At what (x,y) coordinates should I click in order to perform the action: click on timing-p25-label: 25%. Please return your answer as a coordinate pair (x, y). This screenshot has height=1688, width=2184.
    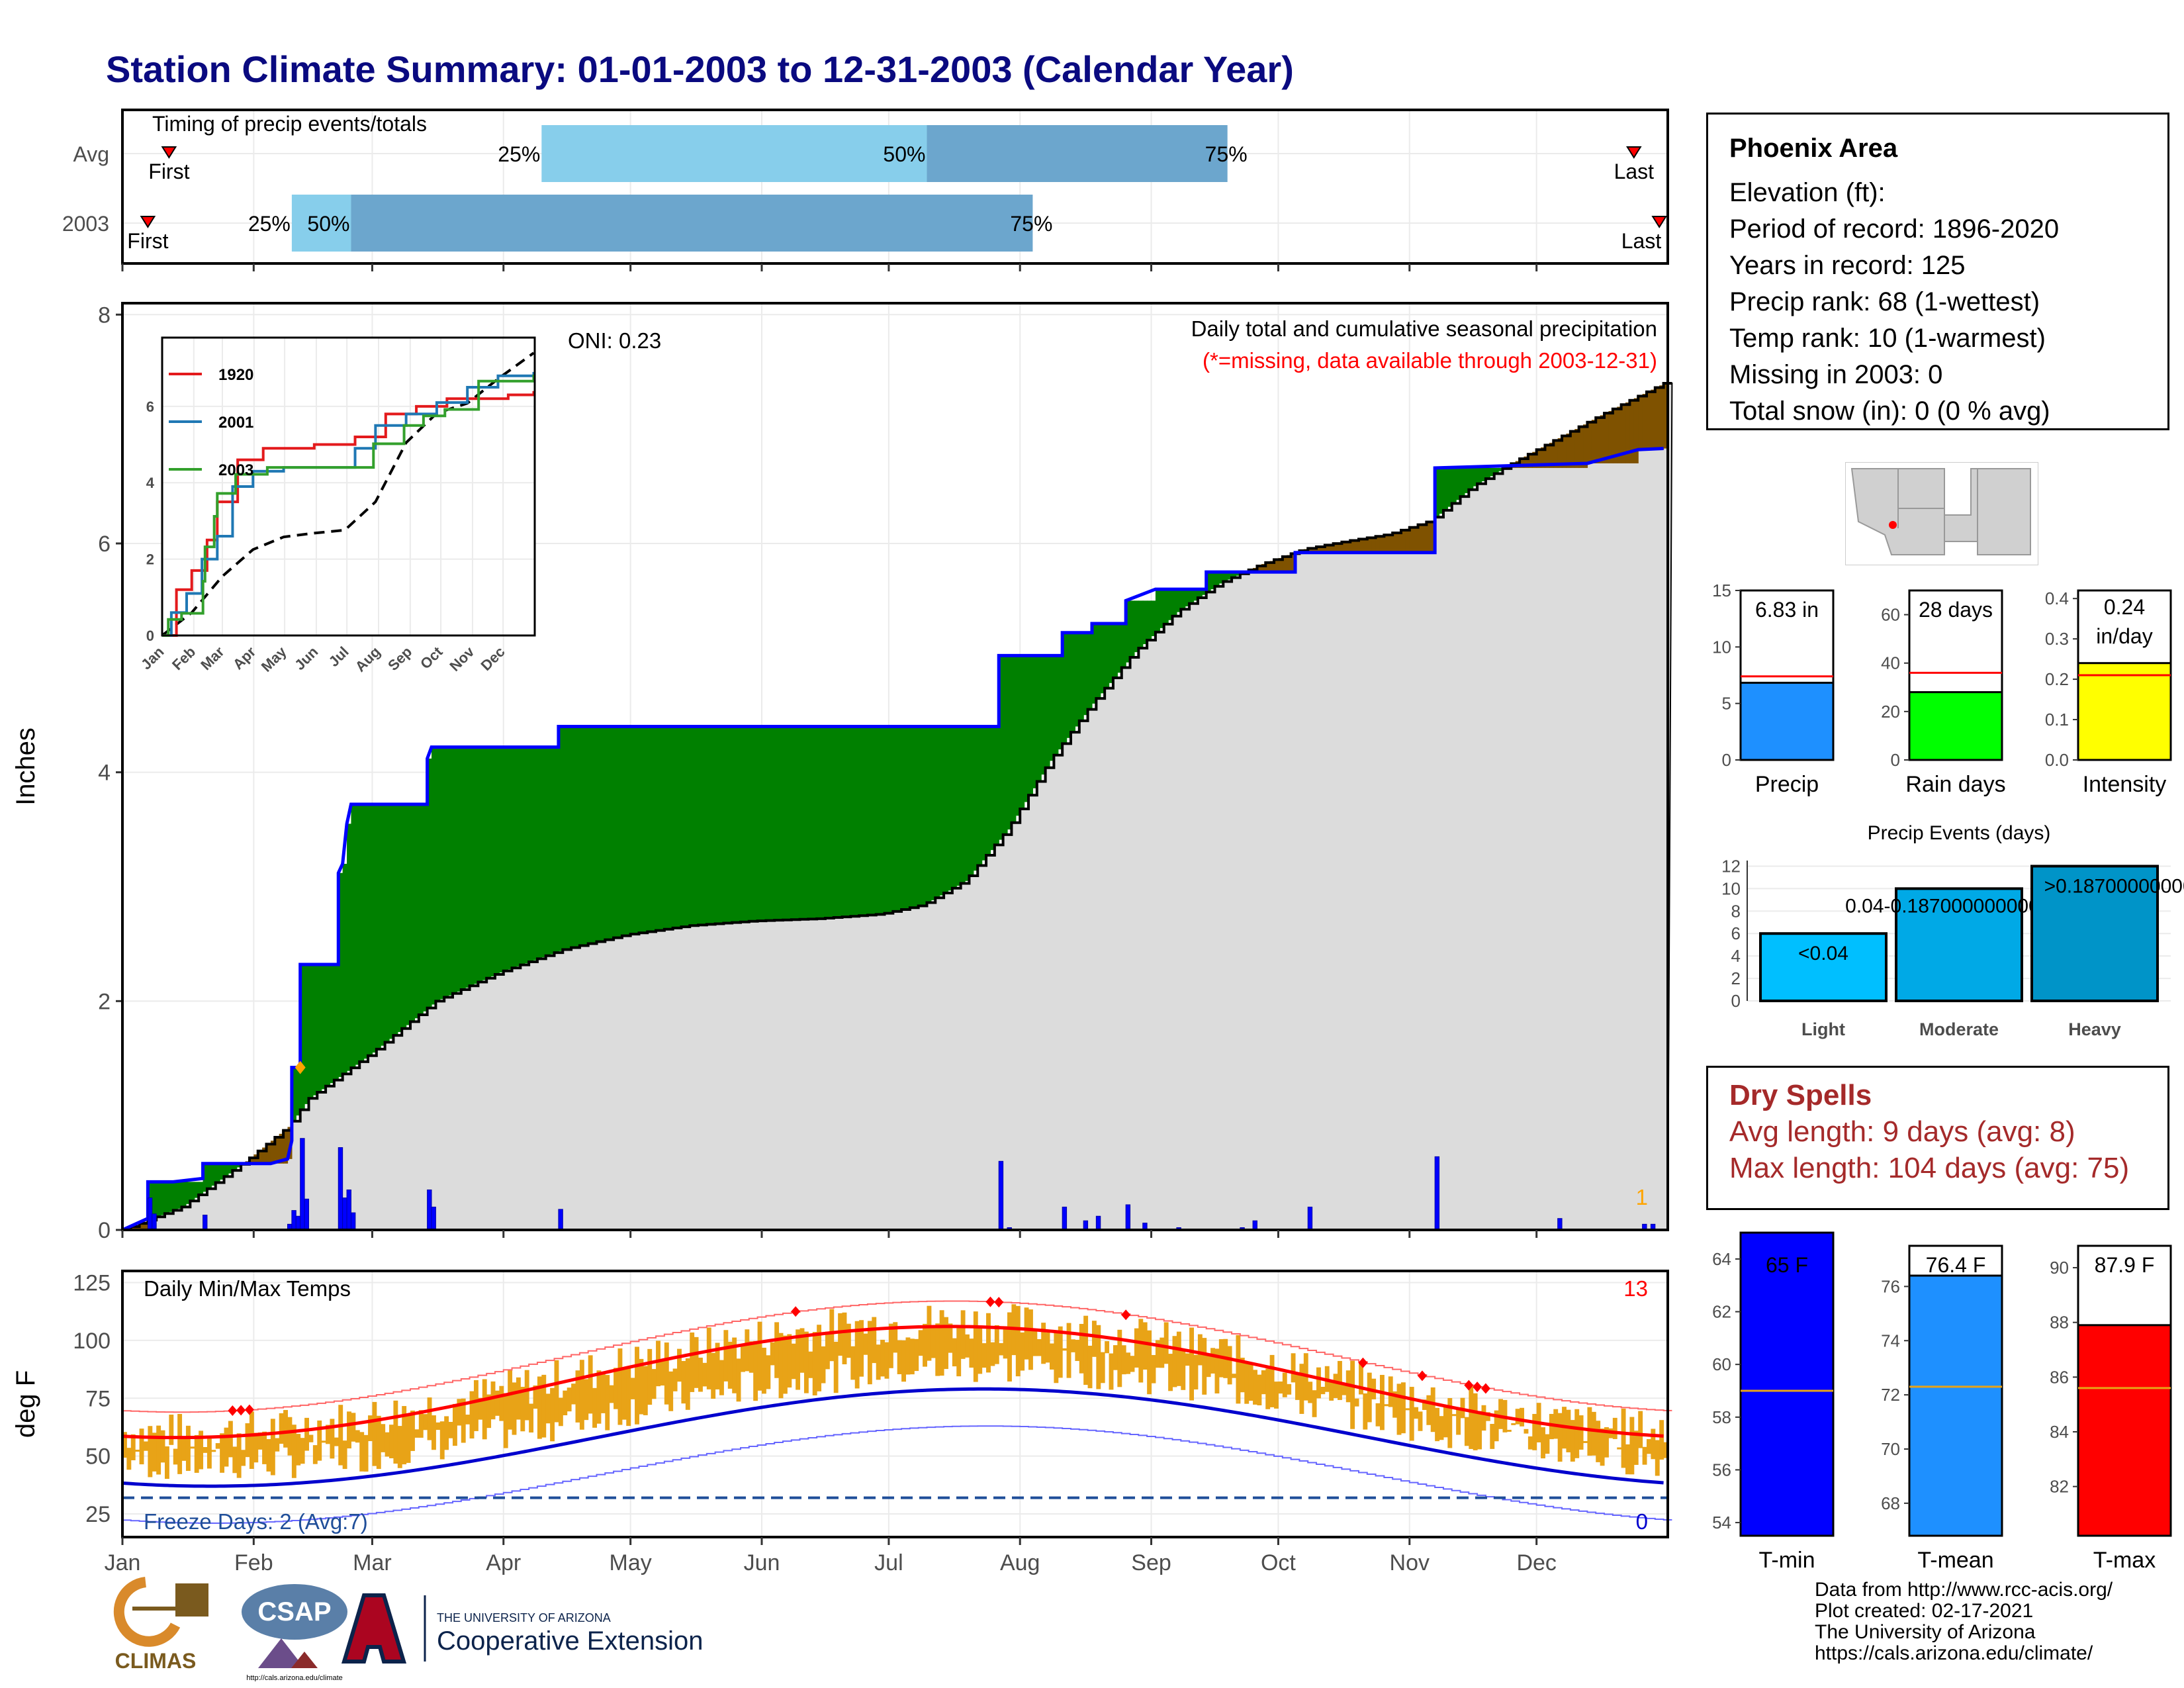
    Looking at the image, I should click on (519, 154).